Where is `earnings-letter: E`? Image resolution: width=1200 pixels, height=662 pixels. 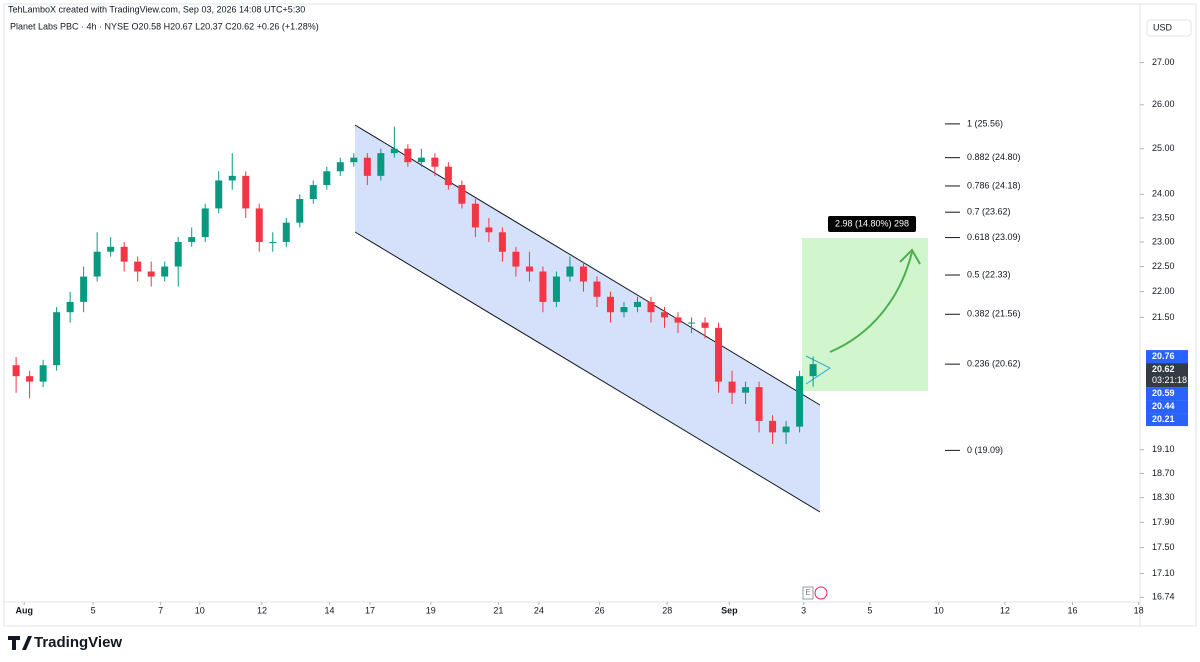
earnings-letter: E is located at coordinates (807, 592).